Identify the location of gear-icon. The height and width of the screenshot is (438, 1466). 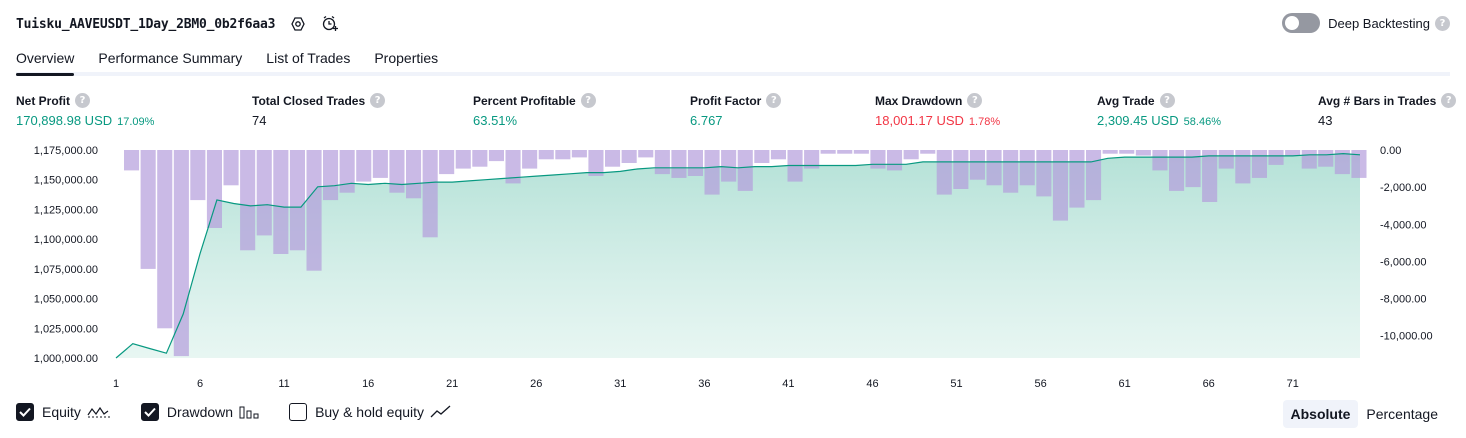
(298, 24).